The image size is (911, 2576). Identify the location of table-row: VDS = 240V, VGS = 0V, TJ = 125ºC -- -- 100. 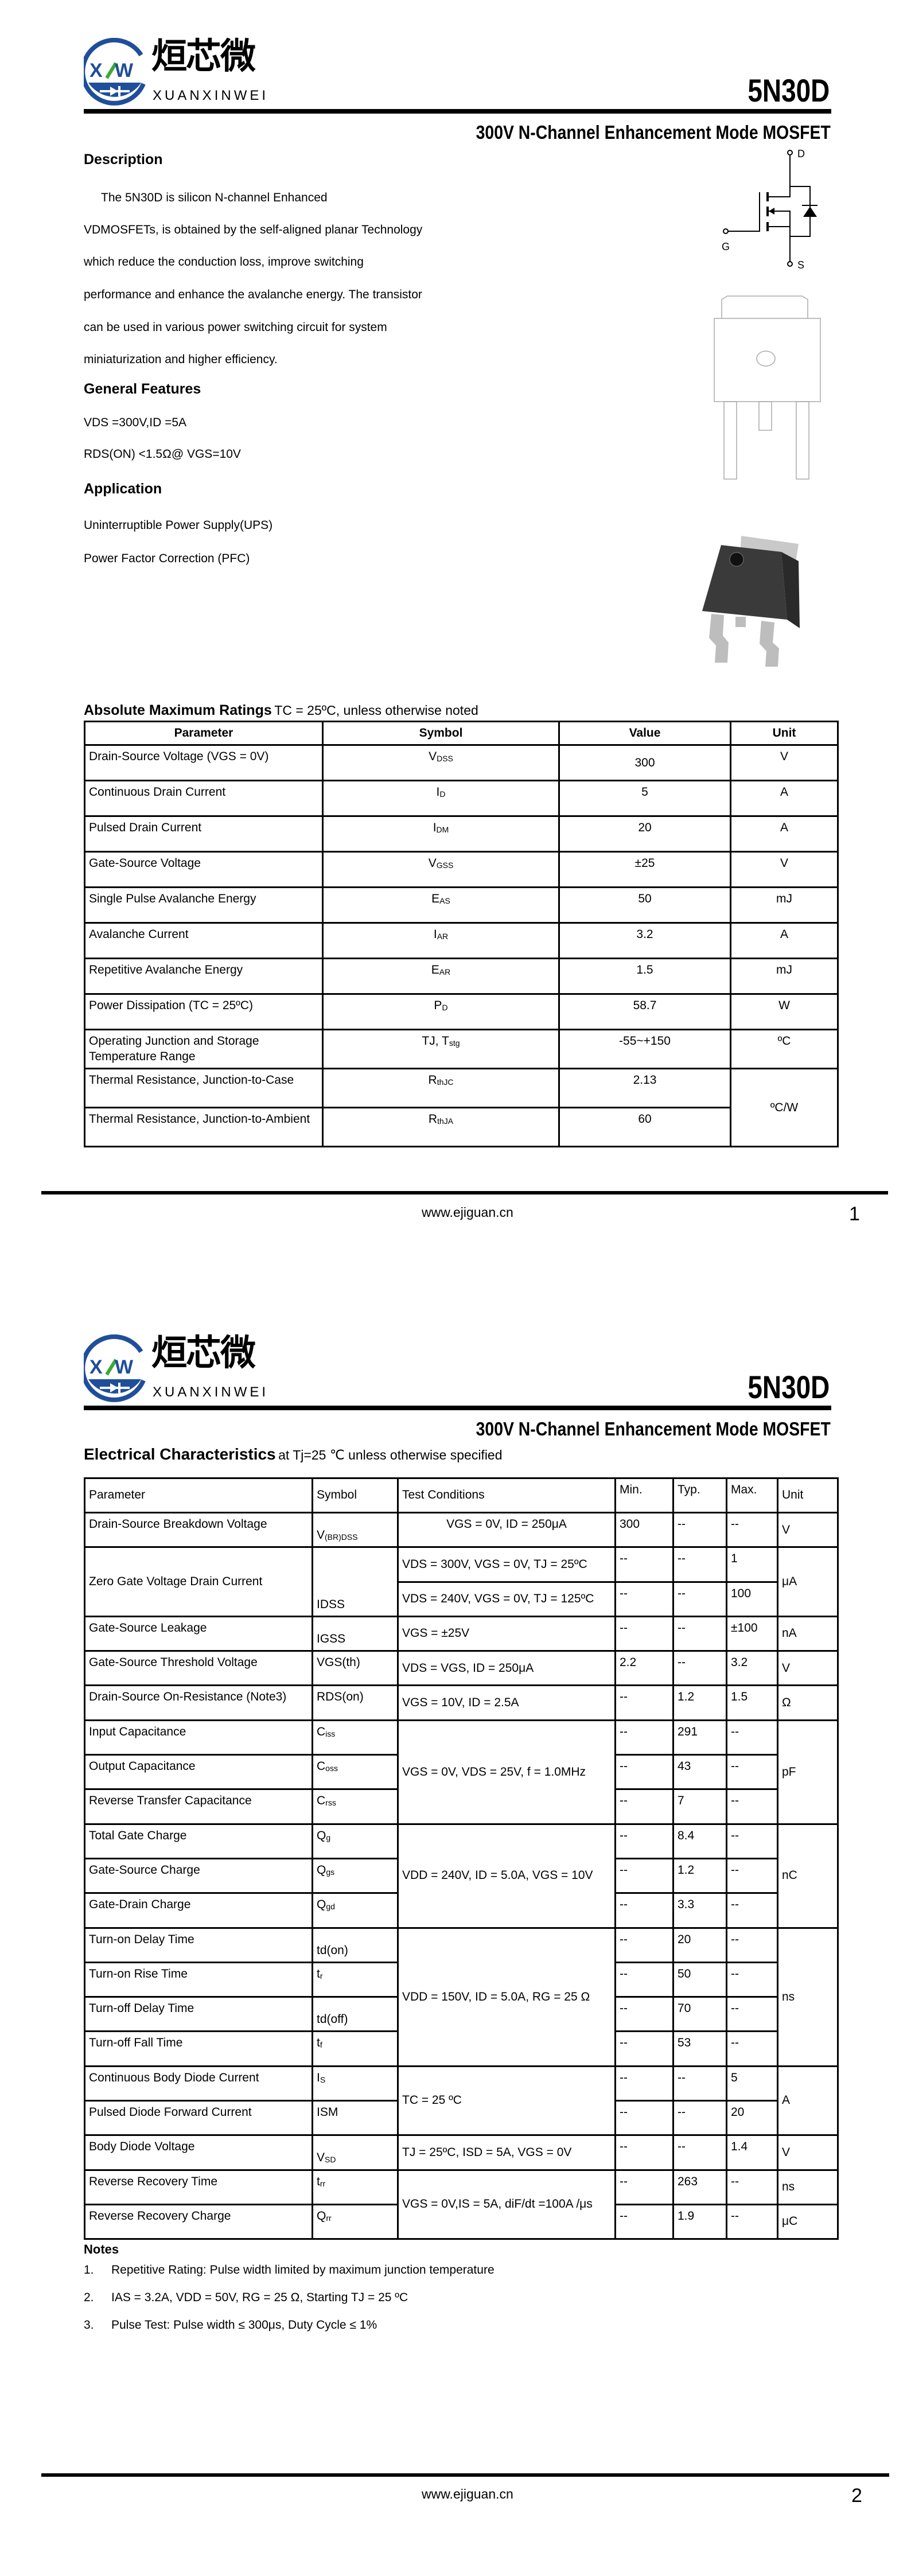
(462, 1599).